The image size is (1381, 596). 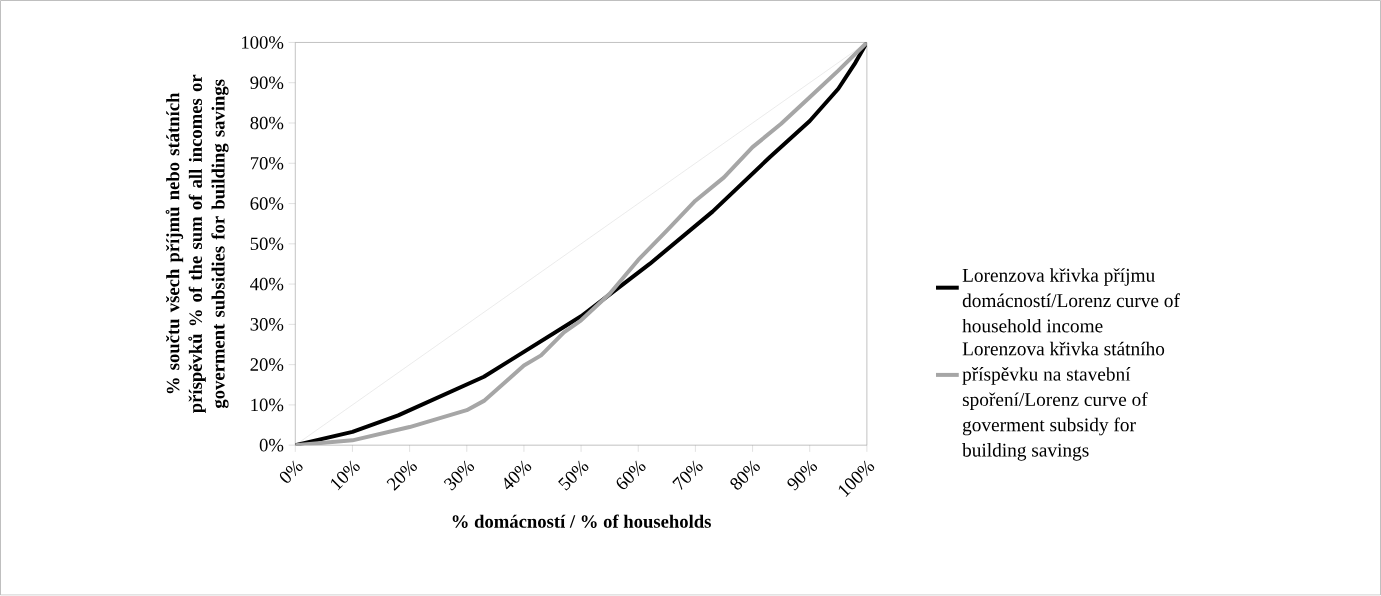 I want to click on x-tick-label: 70%, so click(x=687, y=475).